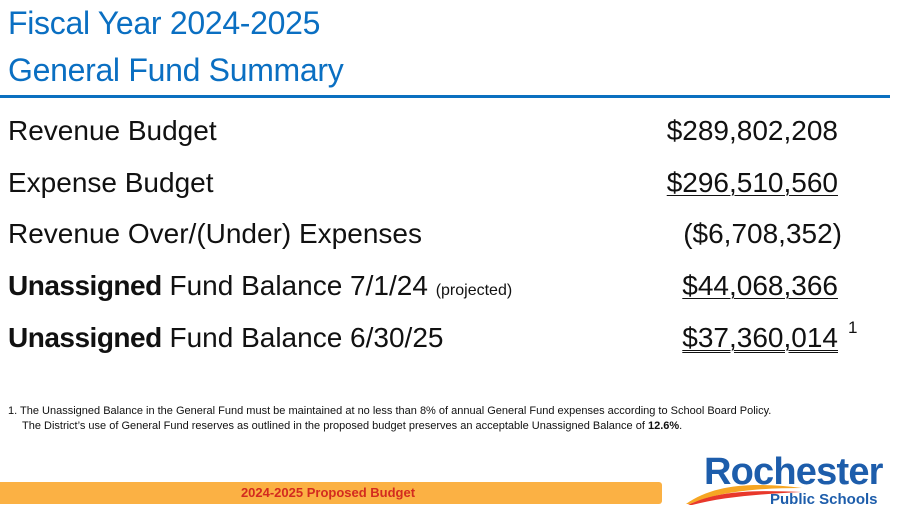  What do you see at coordinates (111, 182) in the screenshot?
I see `row-label: Expense Budget` at bounding box center [111, 182].